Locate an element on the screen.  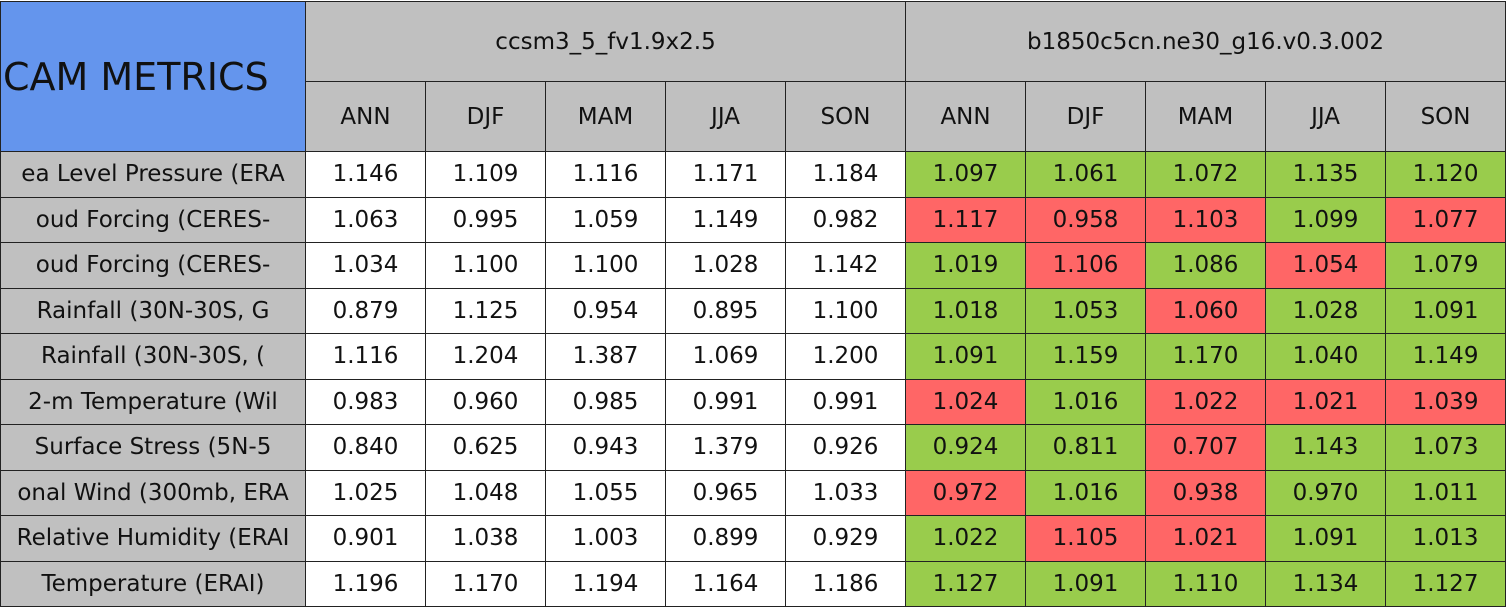
value-cell: 0.811 is located at coordinates (1086, 447).